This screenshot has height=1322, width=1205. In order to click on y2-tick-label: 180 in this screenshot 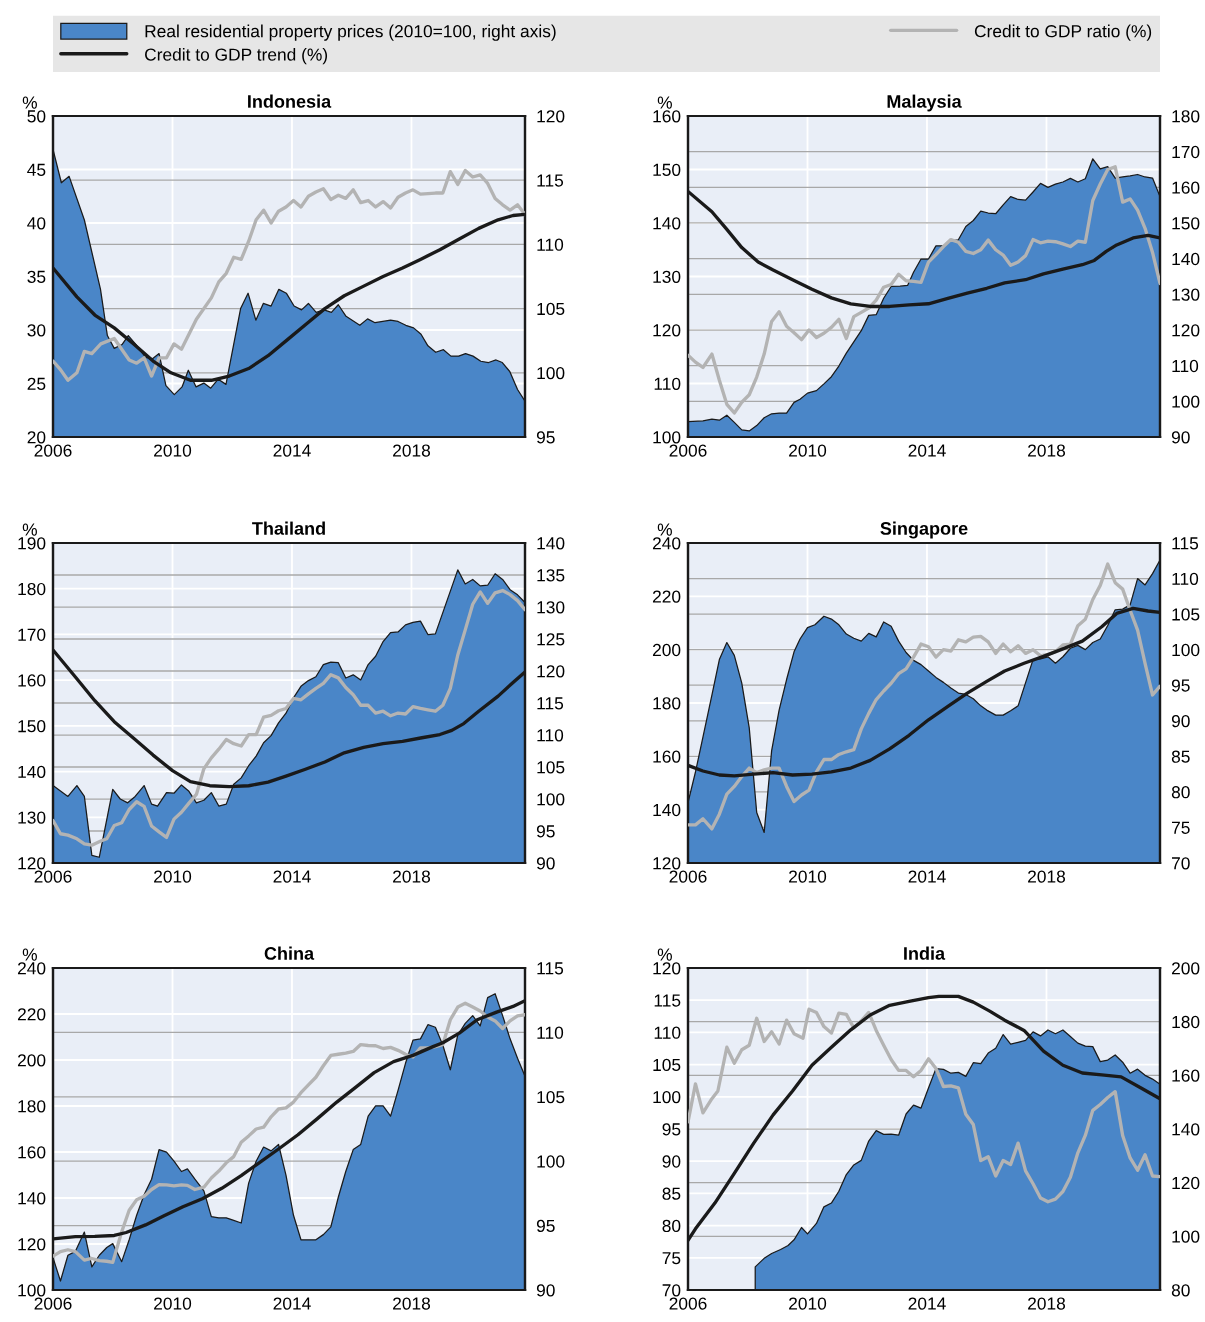, I will do `click(1186, 1022)`.